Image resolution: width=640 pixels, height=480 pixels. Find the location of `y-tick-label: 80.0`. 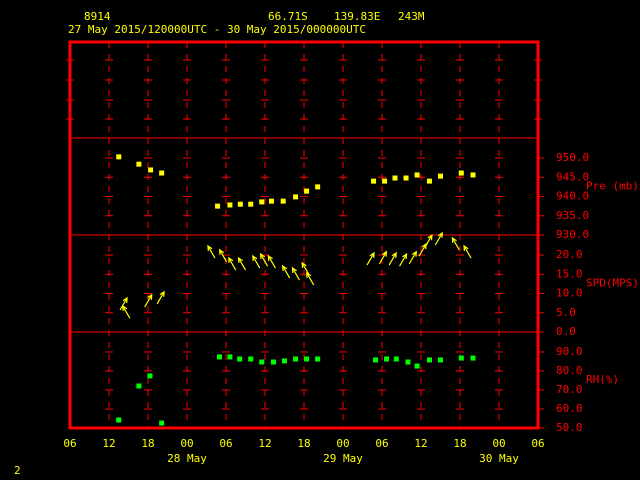

y-tick-label: 80.0 is located at coordinates (569, 370).